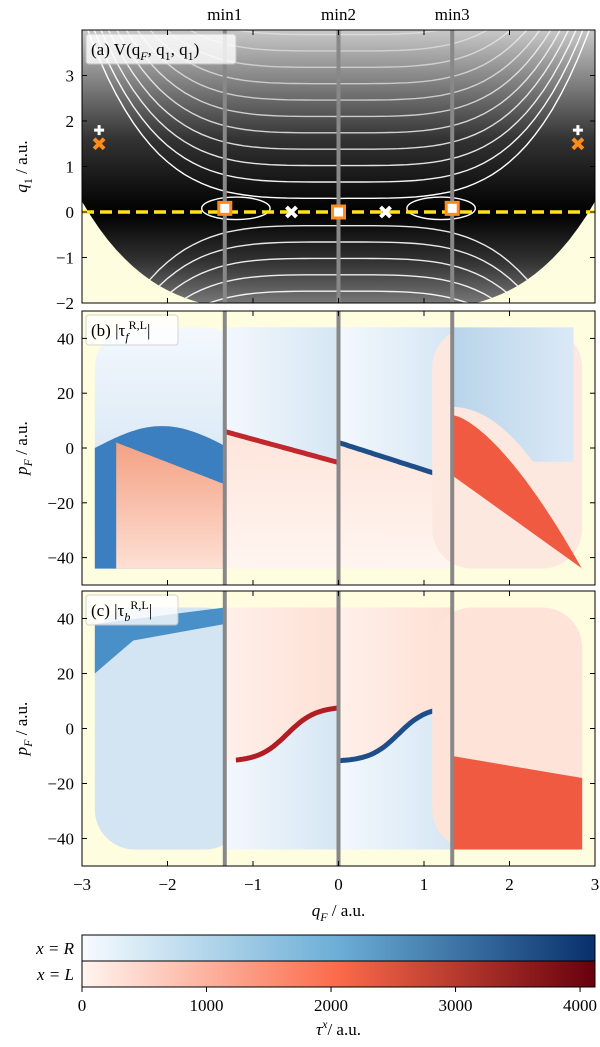  Describe the element at coordinates (70, 167) in the screenshot. I see `y-tick-label: 1` at that location.